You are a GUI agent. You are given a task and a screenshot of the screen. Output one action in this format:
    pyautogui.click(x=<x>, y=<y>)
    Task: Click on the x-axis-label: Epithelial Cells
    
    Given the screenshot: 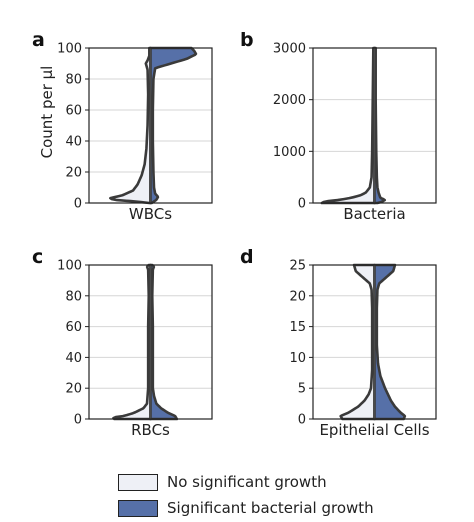 What is the action you would take?
    pyautogui.click(x=374, y=430)
    